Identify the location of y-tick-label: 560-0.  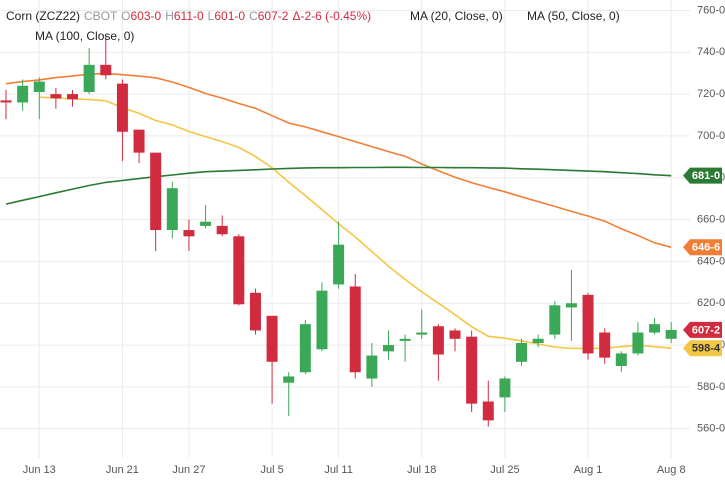
(711, 429).